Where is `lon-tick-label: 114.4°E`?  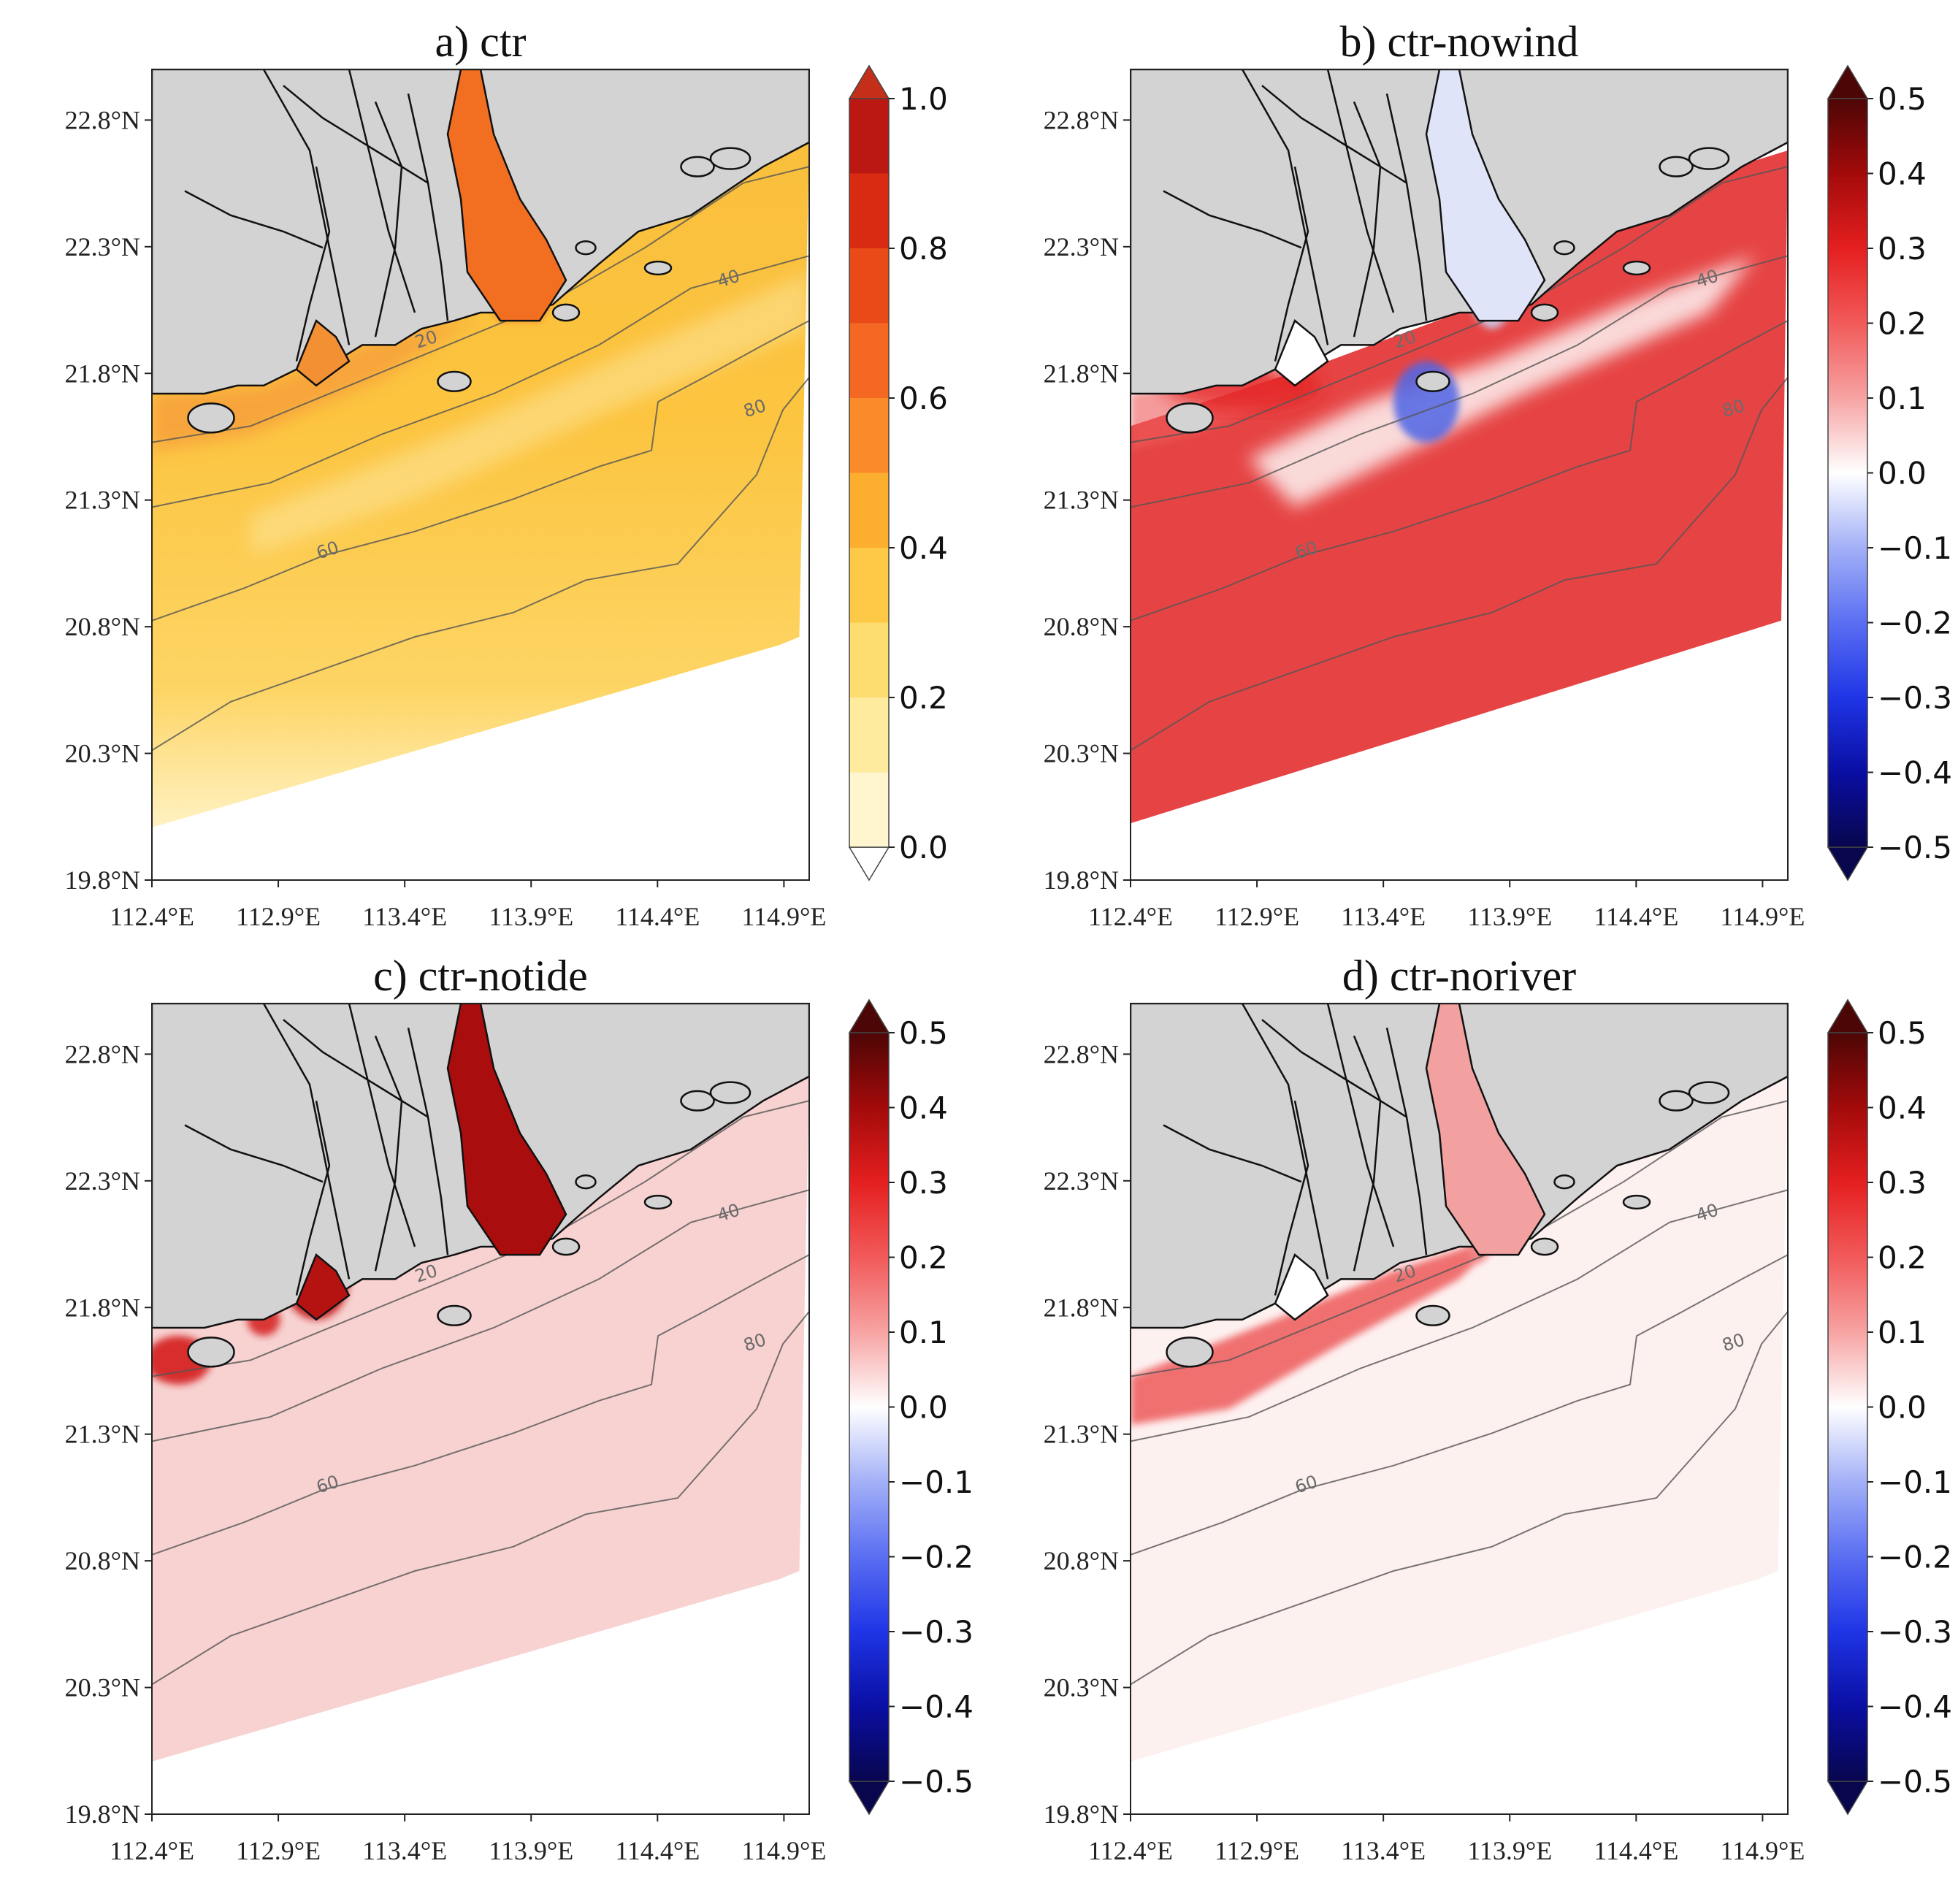 lon-tick-label: 114.4°E is located at coordinates (657, 1851).